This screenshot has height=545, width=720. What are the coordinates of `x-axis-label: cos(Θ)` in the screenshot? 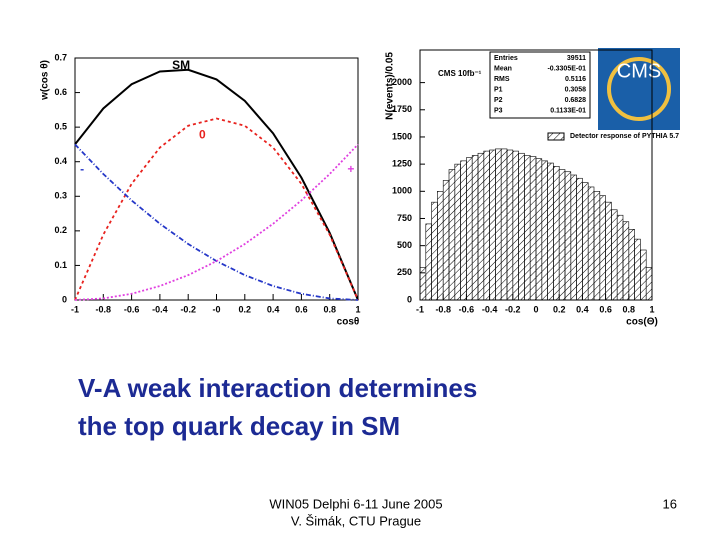 It's located at (642, 322).